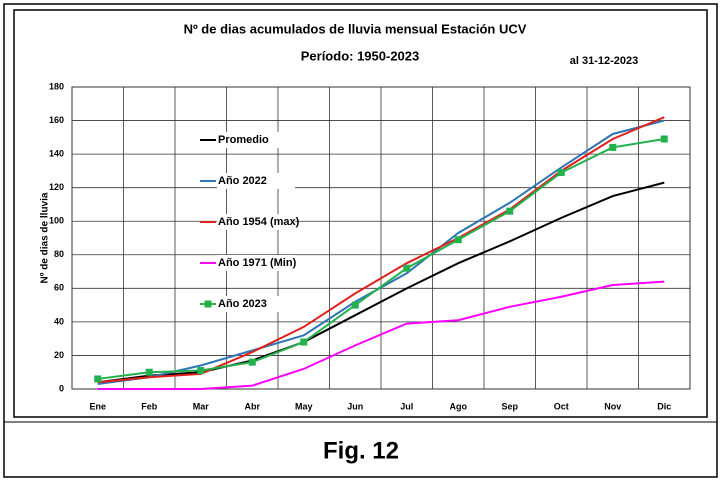  I want to click on legend-label: Año 1971 (Min), so click(257, 263).